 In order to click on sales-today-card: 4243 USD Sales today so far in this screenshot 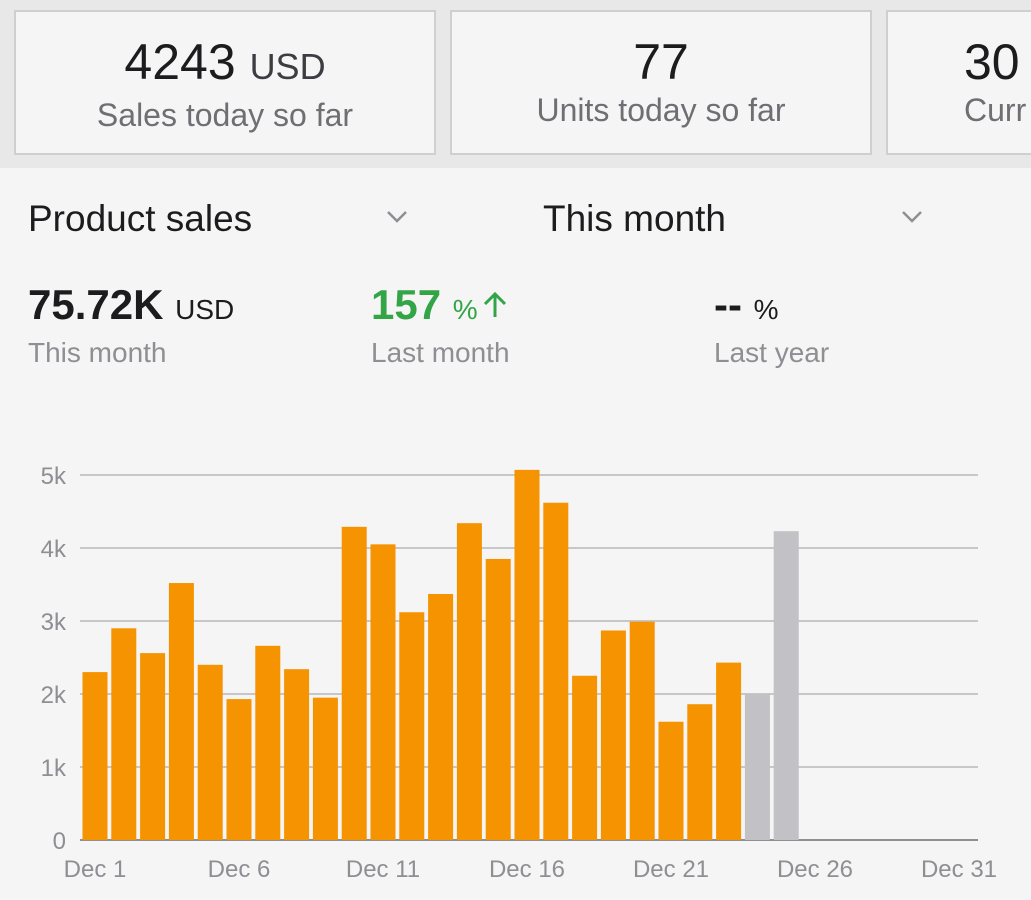, I will do `click(225, 82)`.